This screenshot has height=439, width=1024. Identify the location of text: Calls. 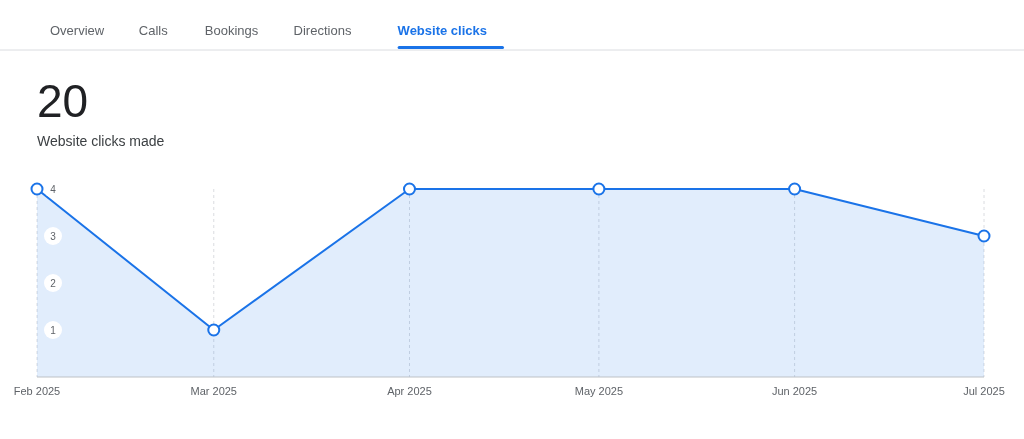
(153, 30).